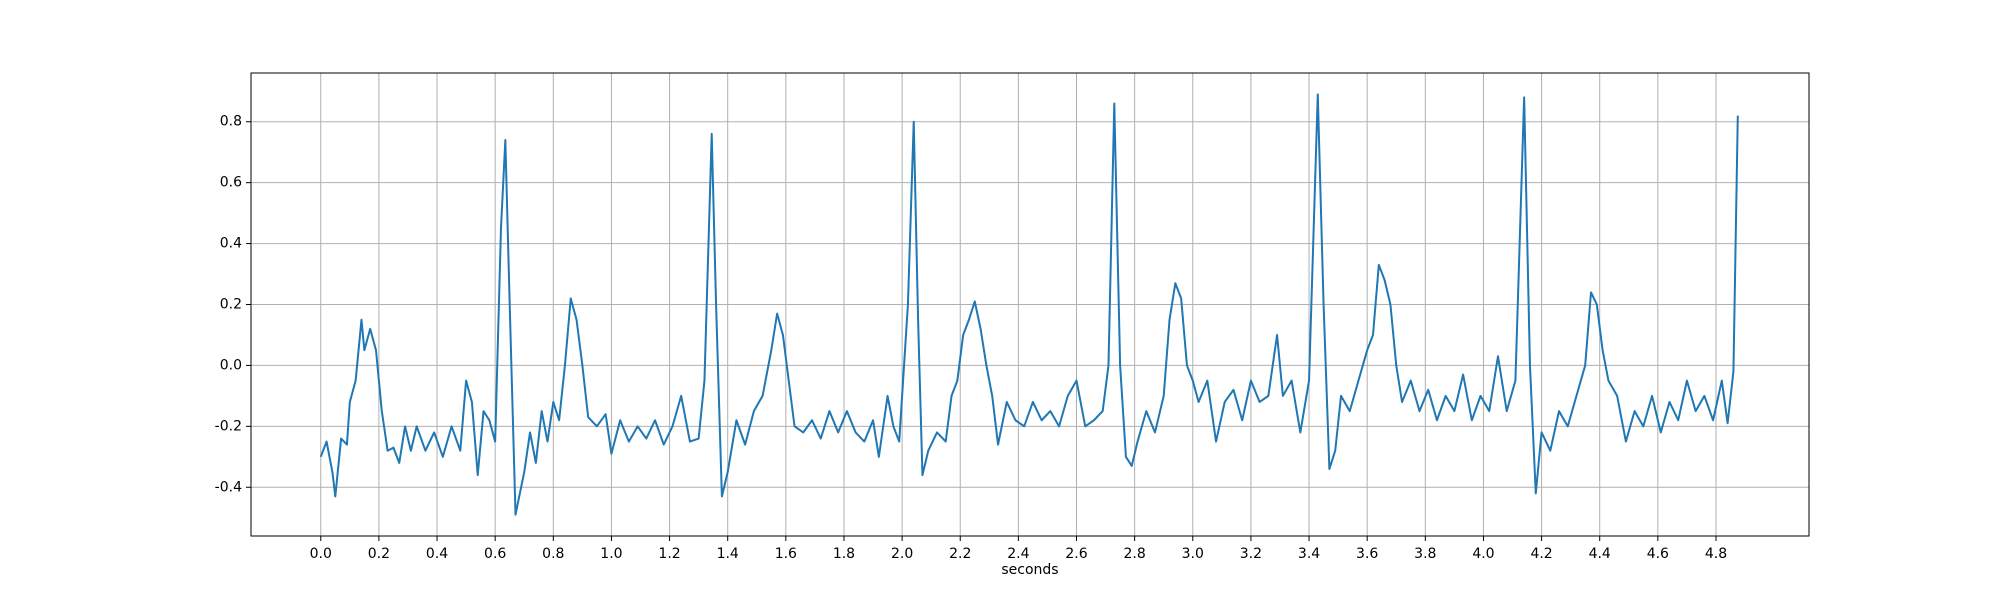 Image resolution: width=2000 pixels, height=600 pixels. What do you see at coordinates (1135, 554) in the screenshot?
I see `x-tick-label: 2.8` at bounding box center [1135, 554].